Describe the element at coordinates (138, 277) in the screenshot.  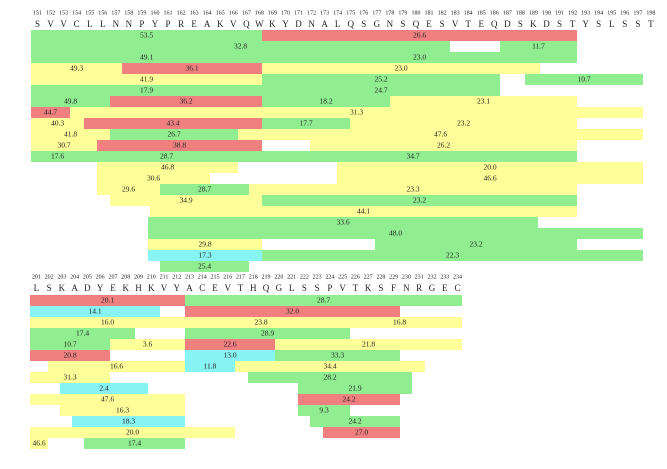
I see `residue-number: 209` at that location.